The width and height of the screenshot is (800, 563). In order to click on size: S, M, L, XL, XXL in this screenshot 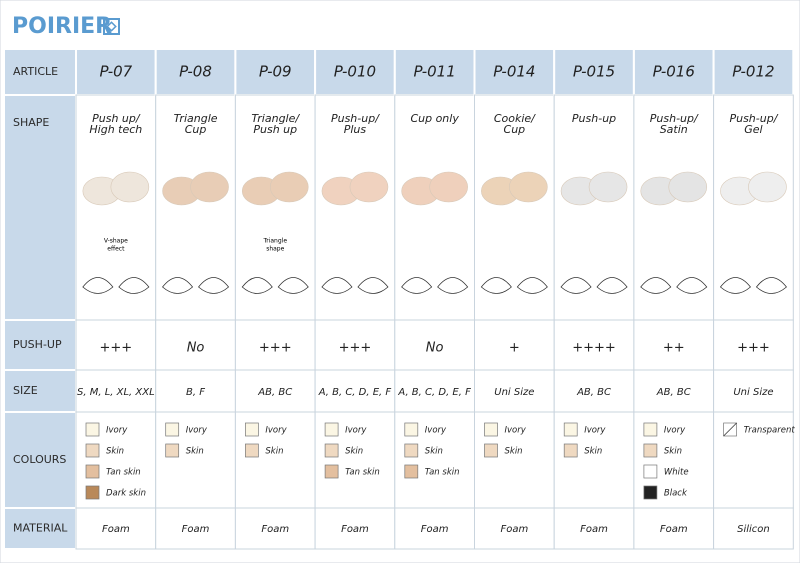, I will do `click(116, 392)`.